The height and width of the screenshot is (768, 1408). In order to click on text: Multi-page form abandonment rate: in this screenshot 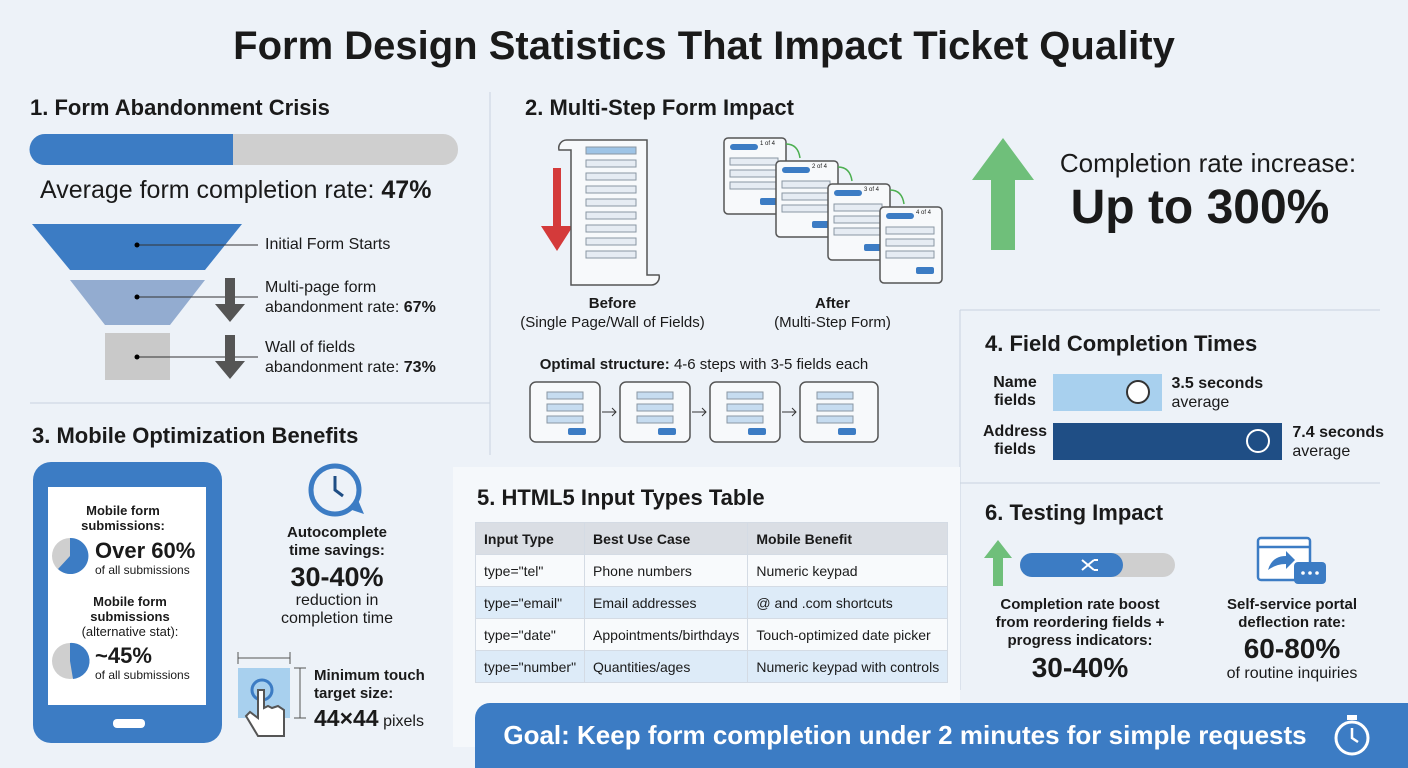, I will do `click(332, 297)`.